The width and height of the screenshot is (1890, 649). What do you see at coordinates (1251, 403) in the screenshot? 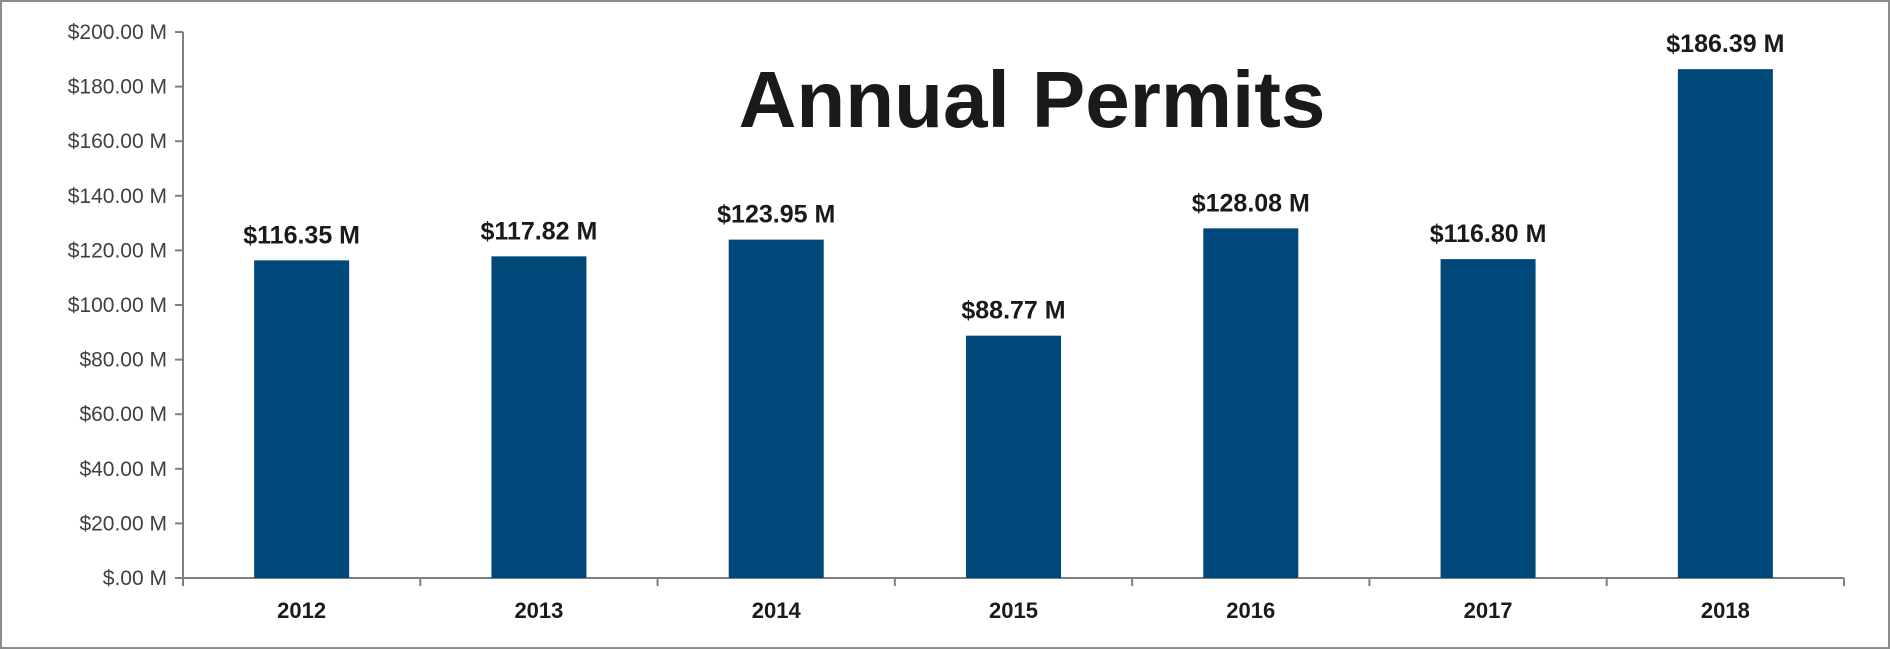
I see `bar-2016` at bounding box center [1251, 403].